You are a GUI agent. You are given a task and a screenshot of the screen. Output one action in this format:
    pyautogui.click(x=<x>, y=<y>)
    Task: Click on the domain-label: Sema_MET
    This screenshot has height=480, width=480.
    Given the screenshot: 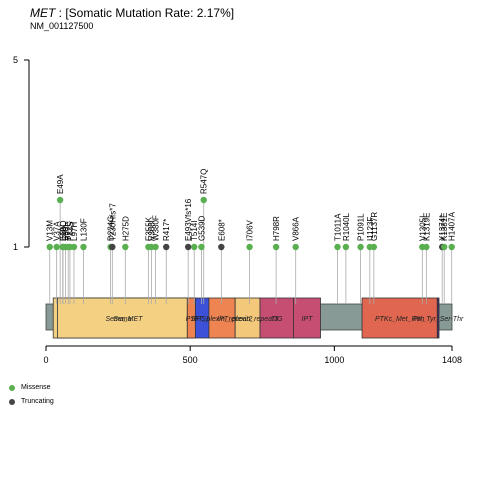 What is the action you would take?
    pyautogui.click(x=125, y=319)
    